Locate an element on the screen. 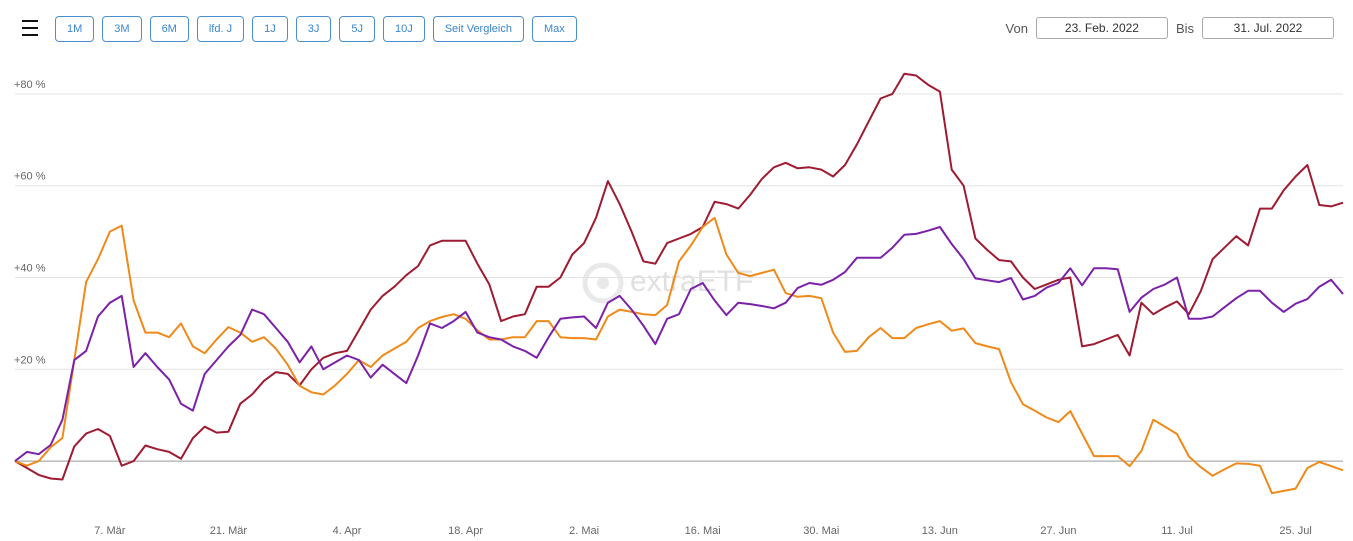  x-tick-label: 18. Apr is located at coordinates (465, 531).